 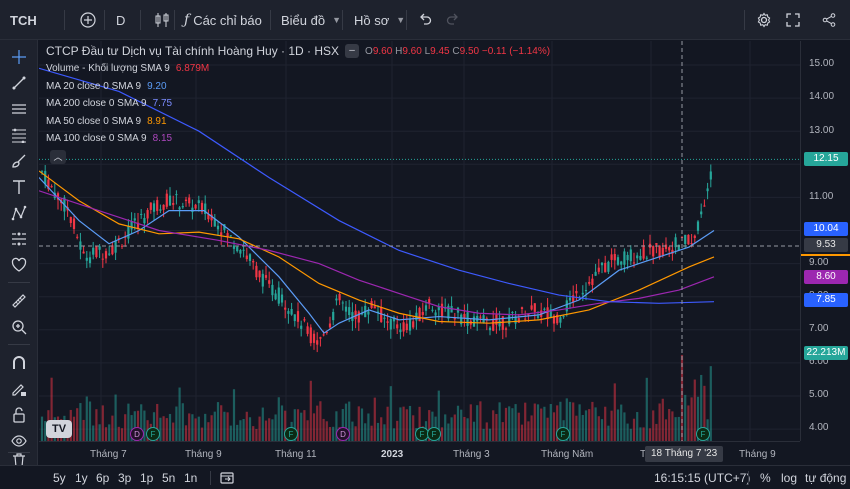 I want to click on redo-button, so click(x=453, y=20).